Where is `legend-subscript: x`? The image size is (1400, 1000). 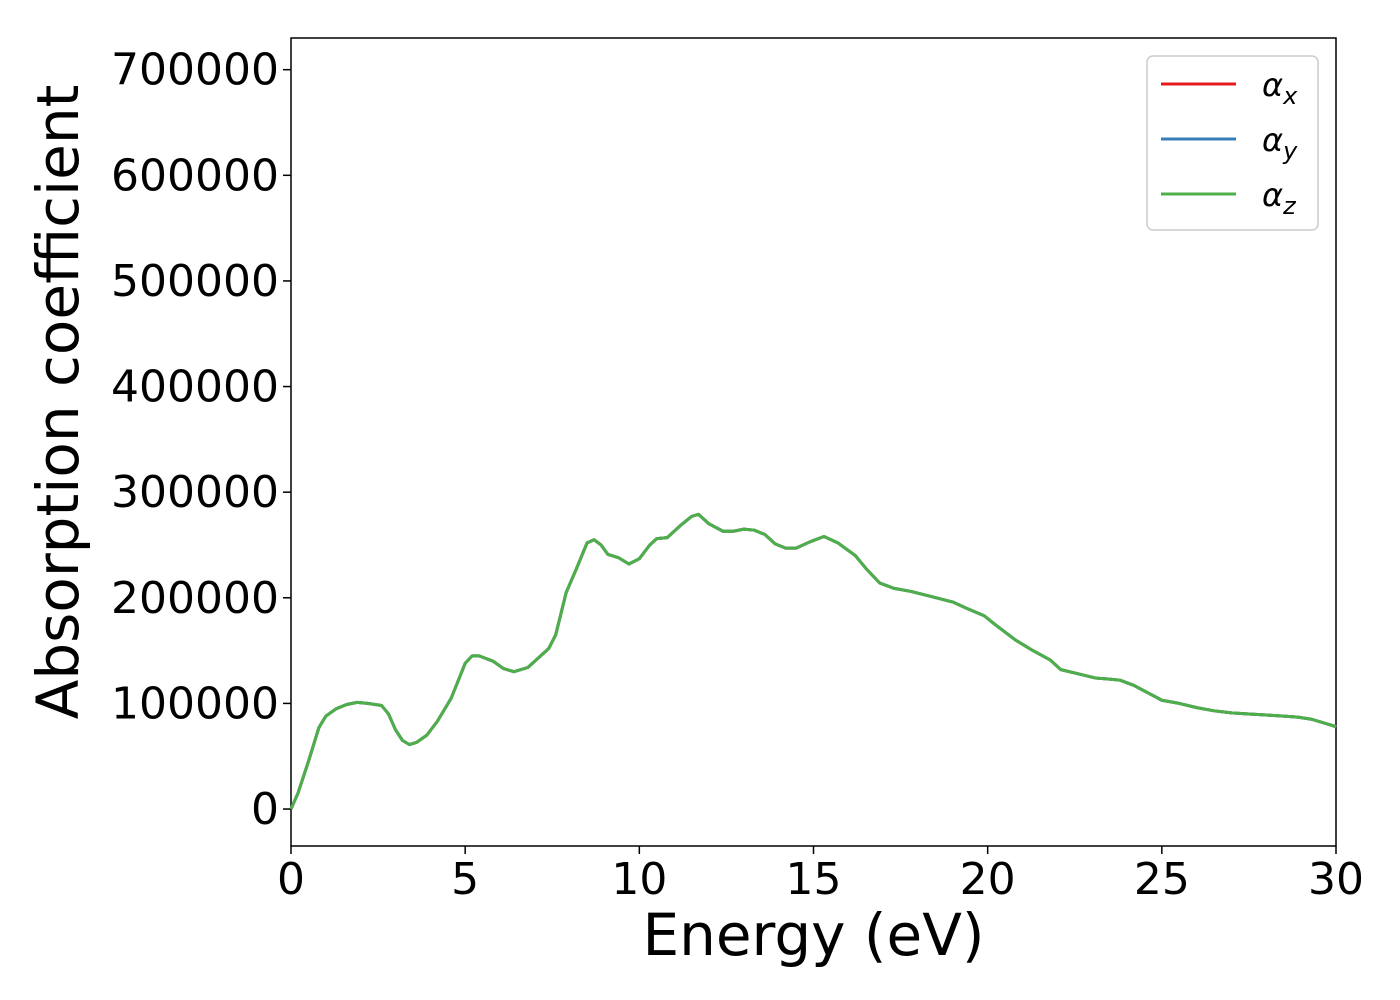
legend-subscript: x is located at coordinates (1290, 96).